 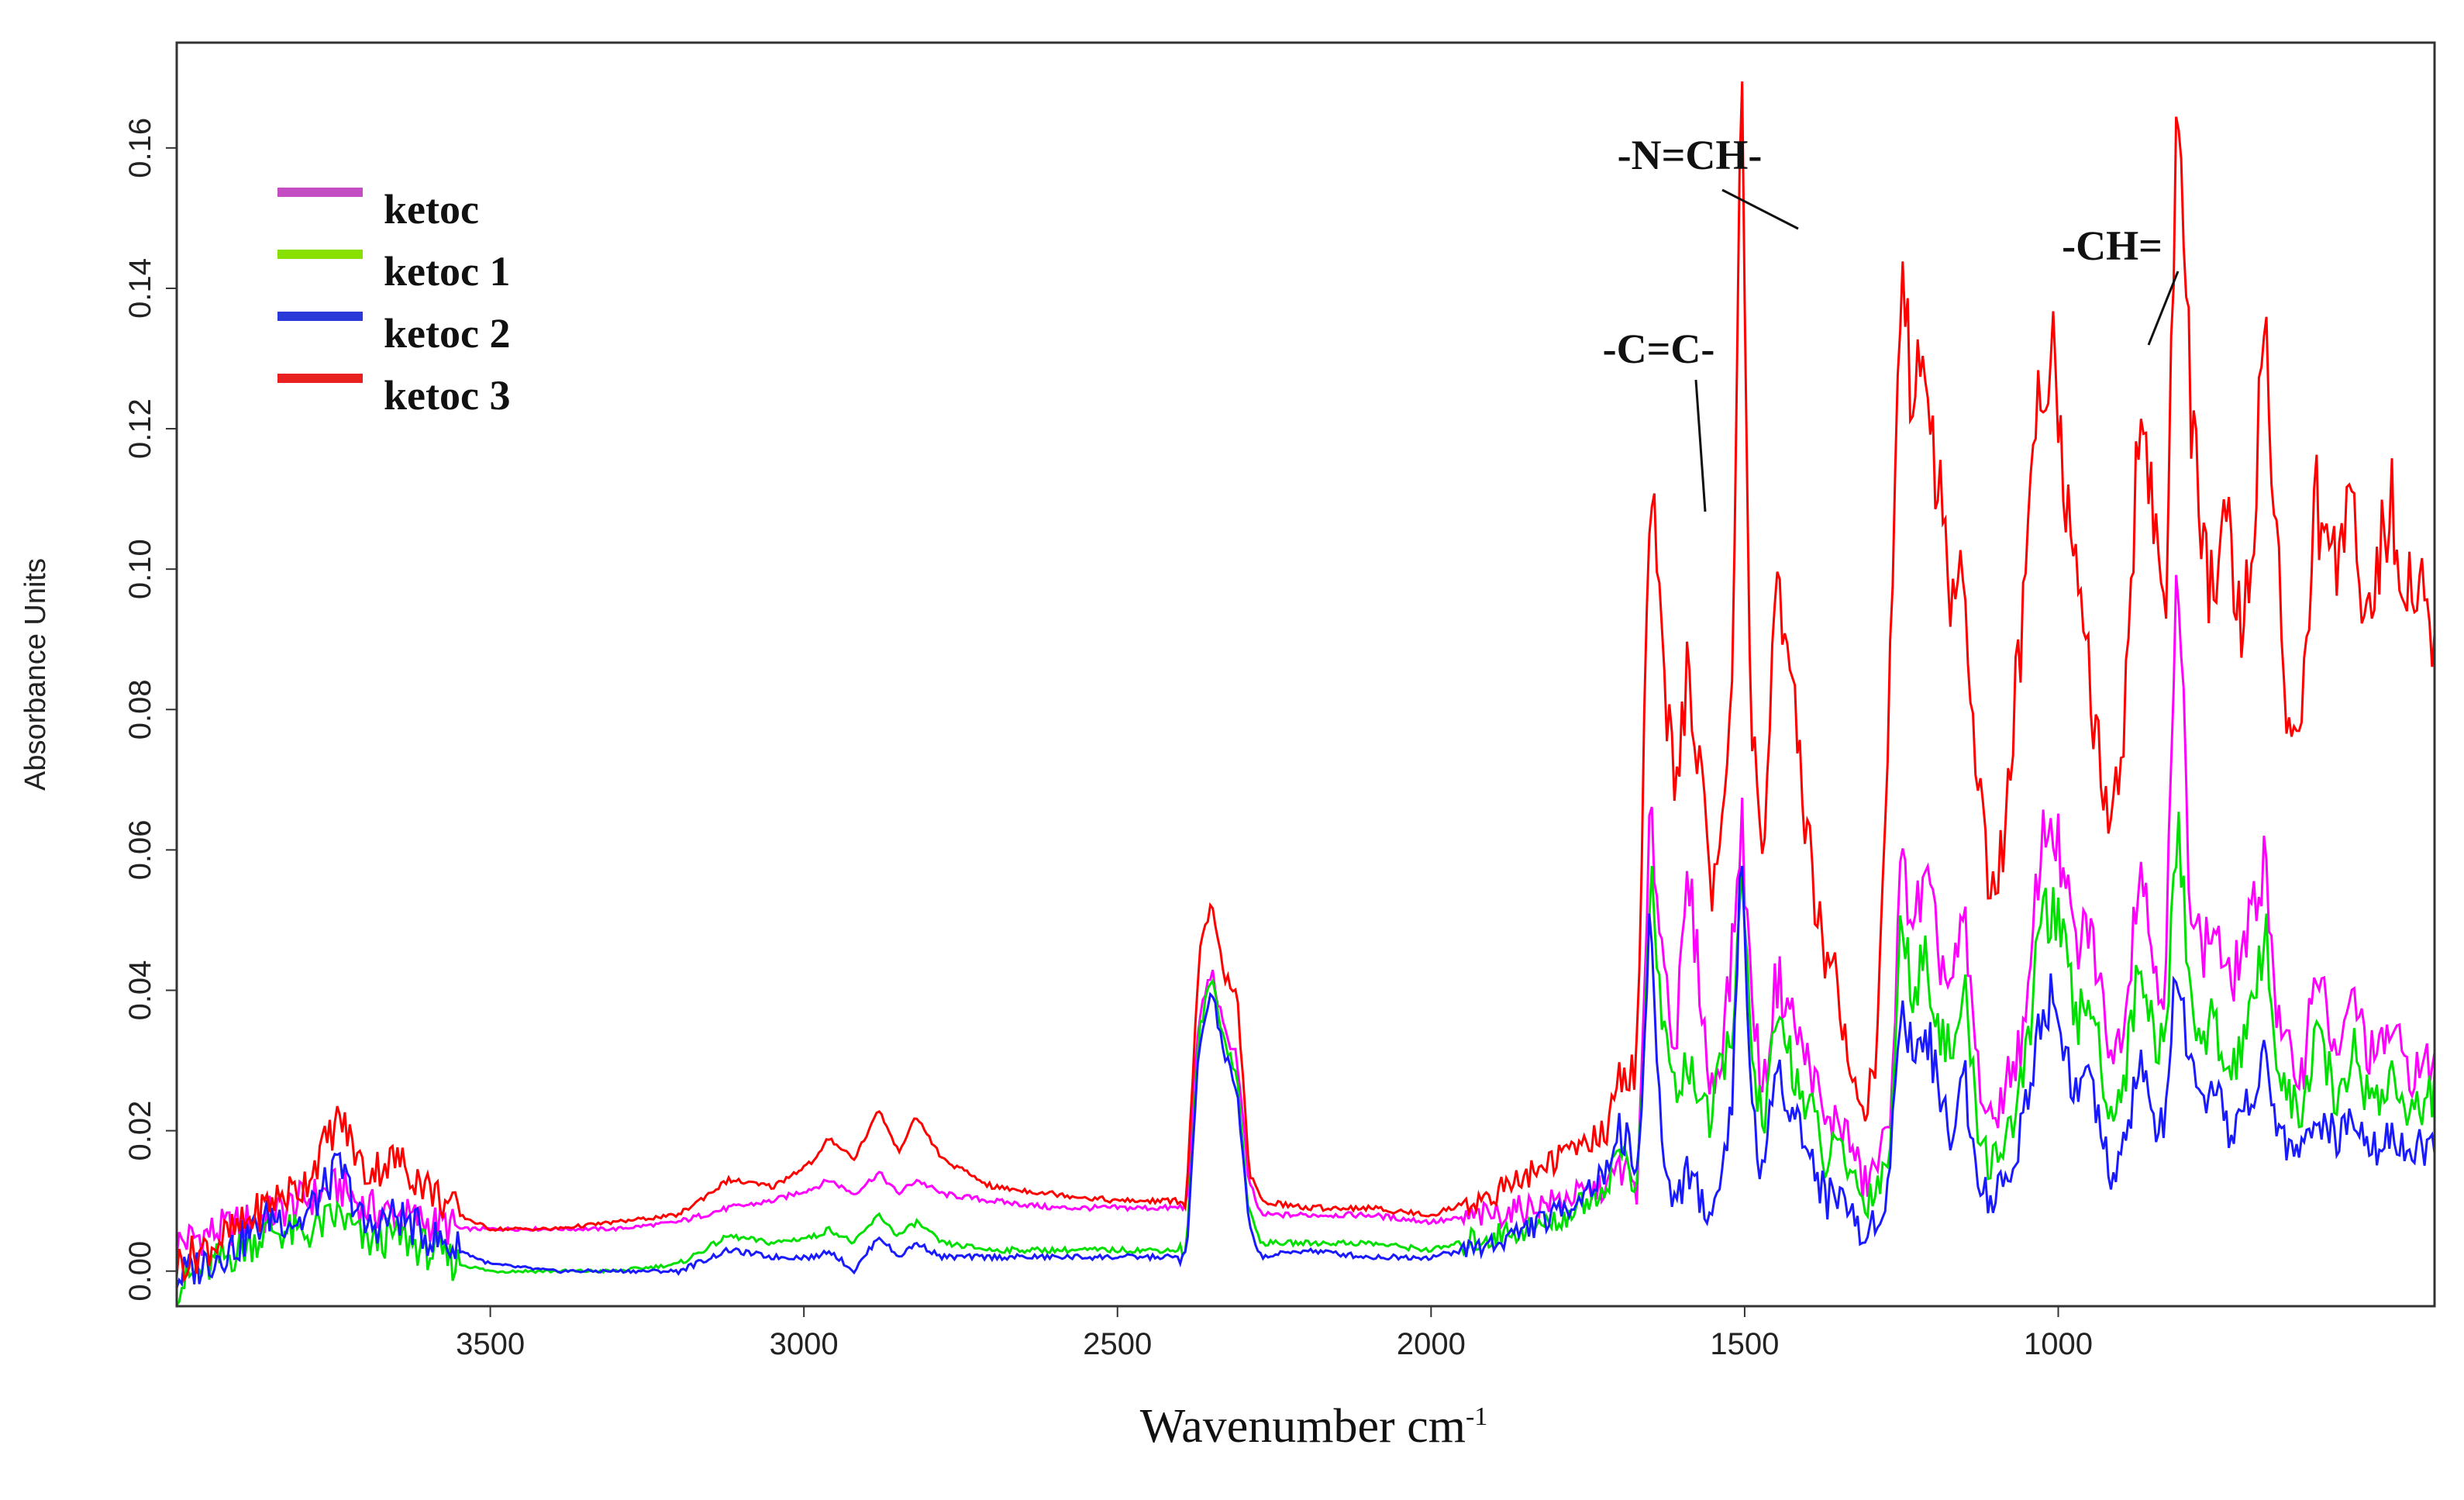 What do you see at coordinates (490, 1344) in the screenshot?
I see `x-tick-label: 3500` at bounding box center [490, 1344].